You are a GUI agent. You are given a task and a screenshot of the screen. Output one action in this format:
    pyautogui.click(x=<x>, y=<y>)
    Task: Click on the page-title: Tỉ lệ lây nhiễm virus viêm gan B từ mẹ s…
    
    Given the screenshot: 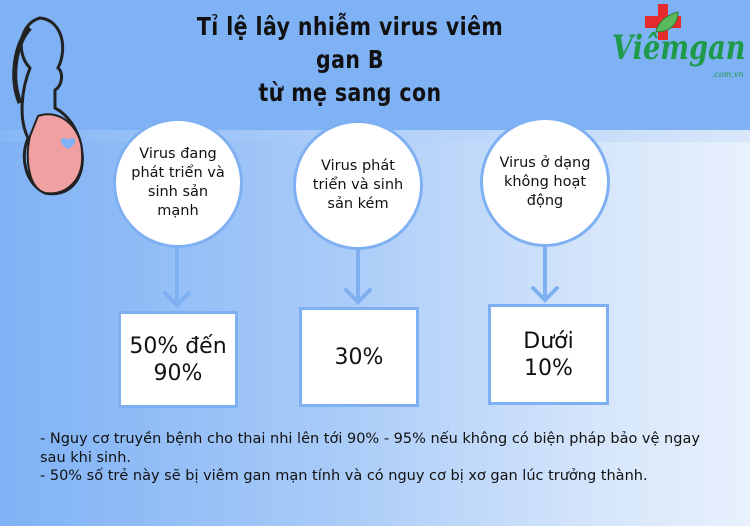 What is the action you would take?
    pyautogui.click(x=350, y=59)
    